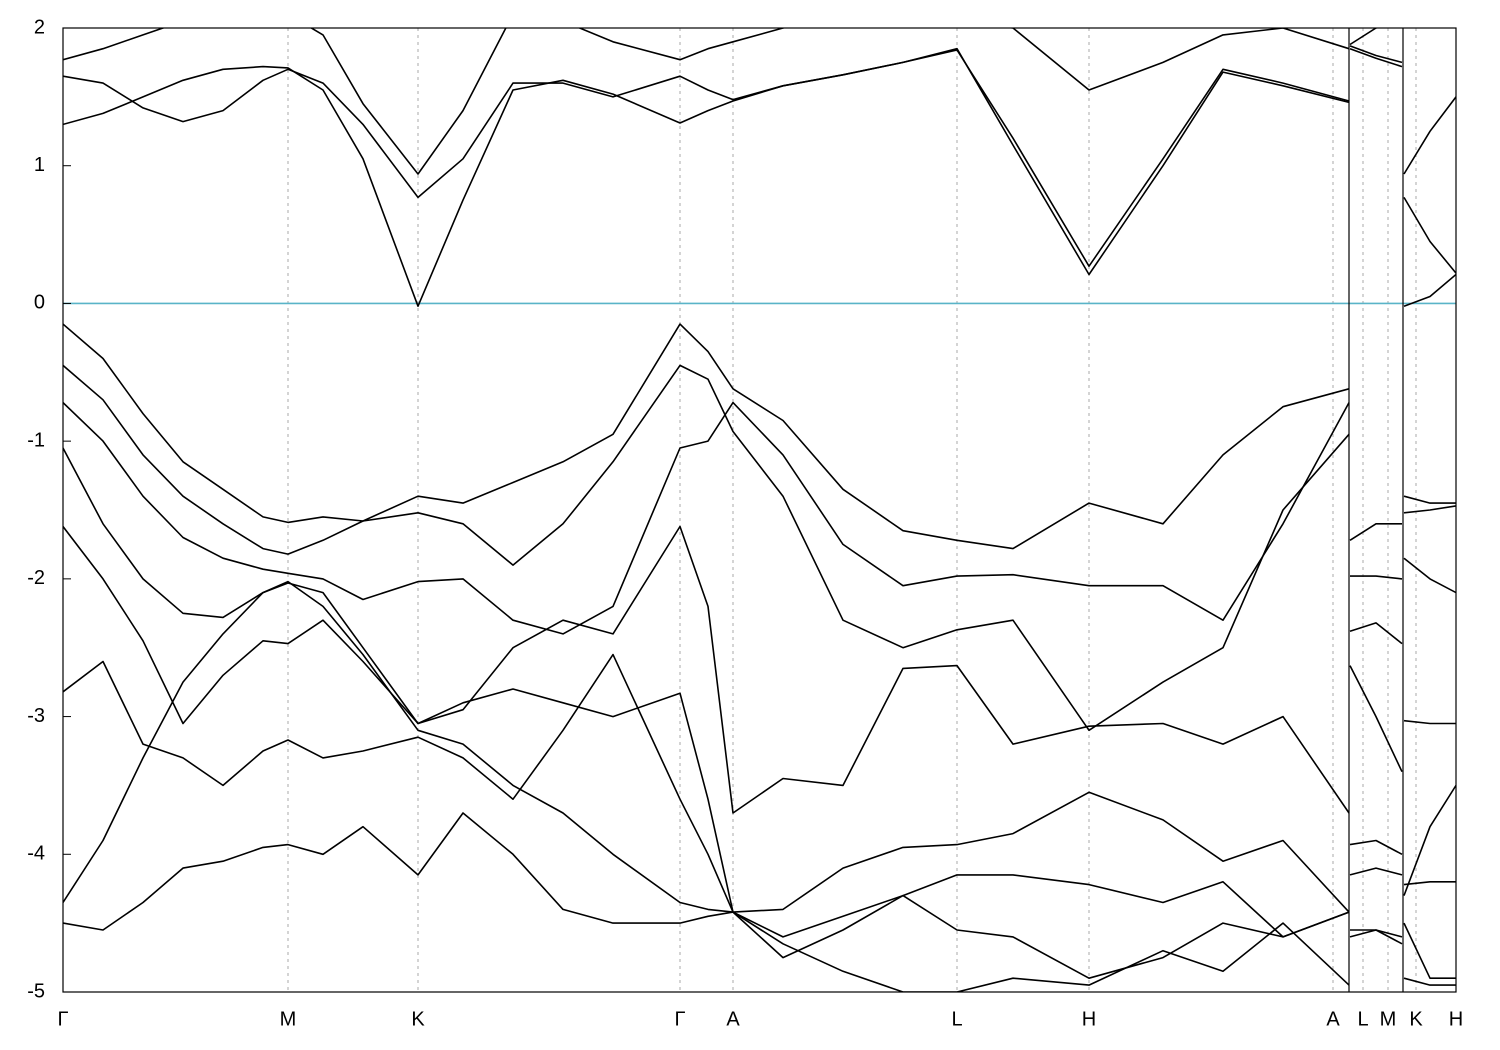  What do you see at coordinates (36, 716) in the screenshot?
I see `y-tick-label: -3` at bounding box center [36, 716].